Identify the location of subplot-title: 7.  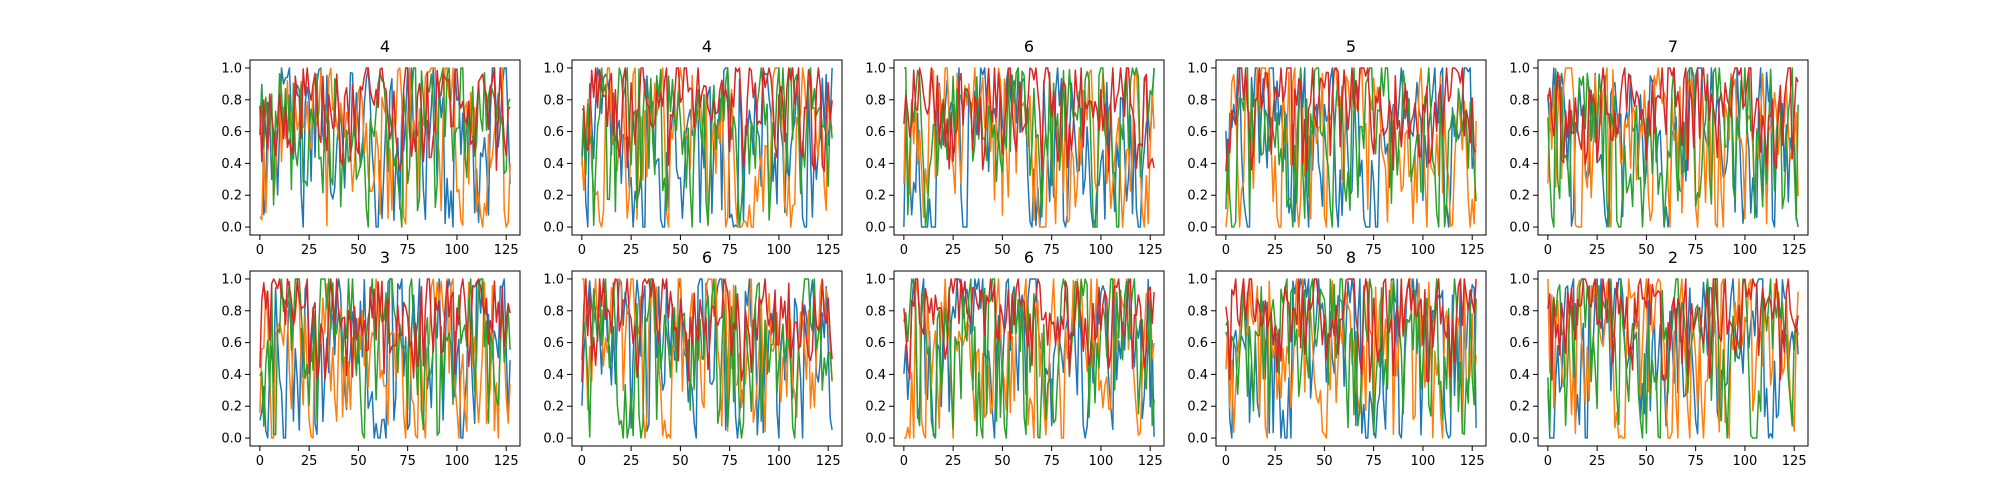
(1673, 46).